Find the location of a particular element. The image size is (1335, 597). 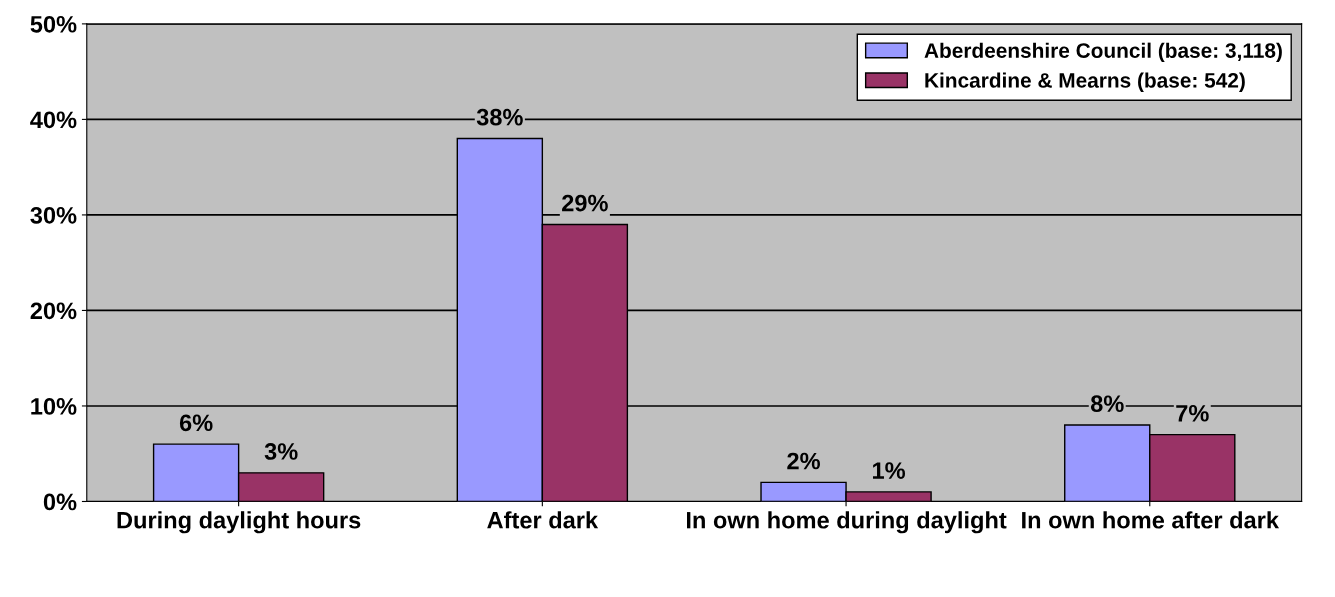

data-label: 7% is located at coordinates (1192, 413).